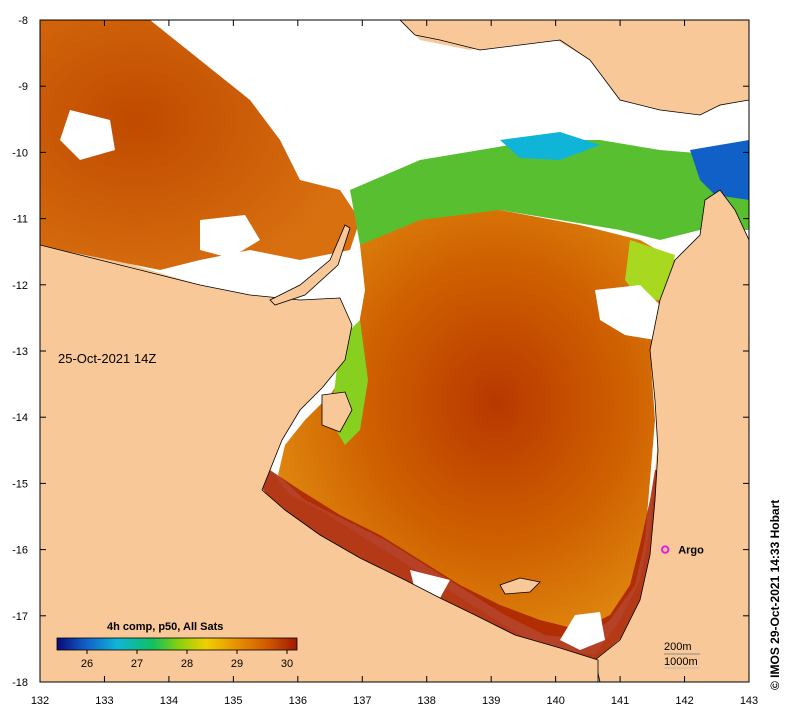  Describe the element at coordinates (684, 701) in the screenshot. I see `x-tick-label: 142` at that location.